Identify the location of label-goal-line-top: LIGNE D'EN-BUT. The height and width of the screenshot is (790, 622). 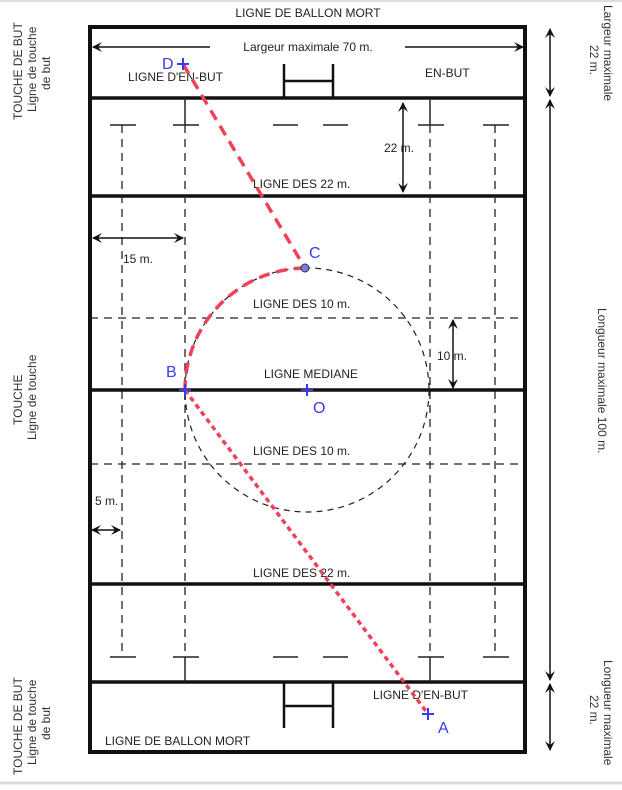
(176, 77).